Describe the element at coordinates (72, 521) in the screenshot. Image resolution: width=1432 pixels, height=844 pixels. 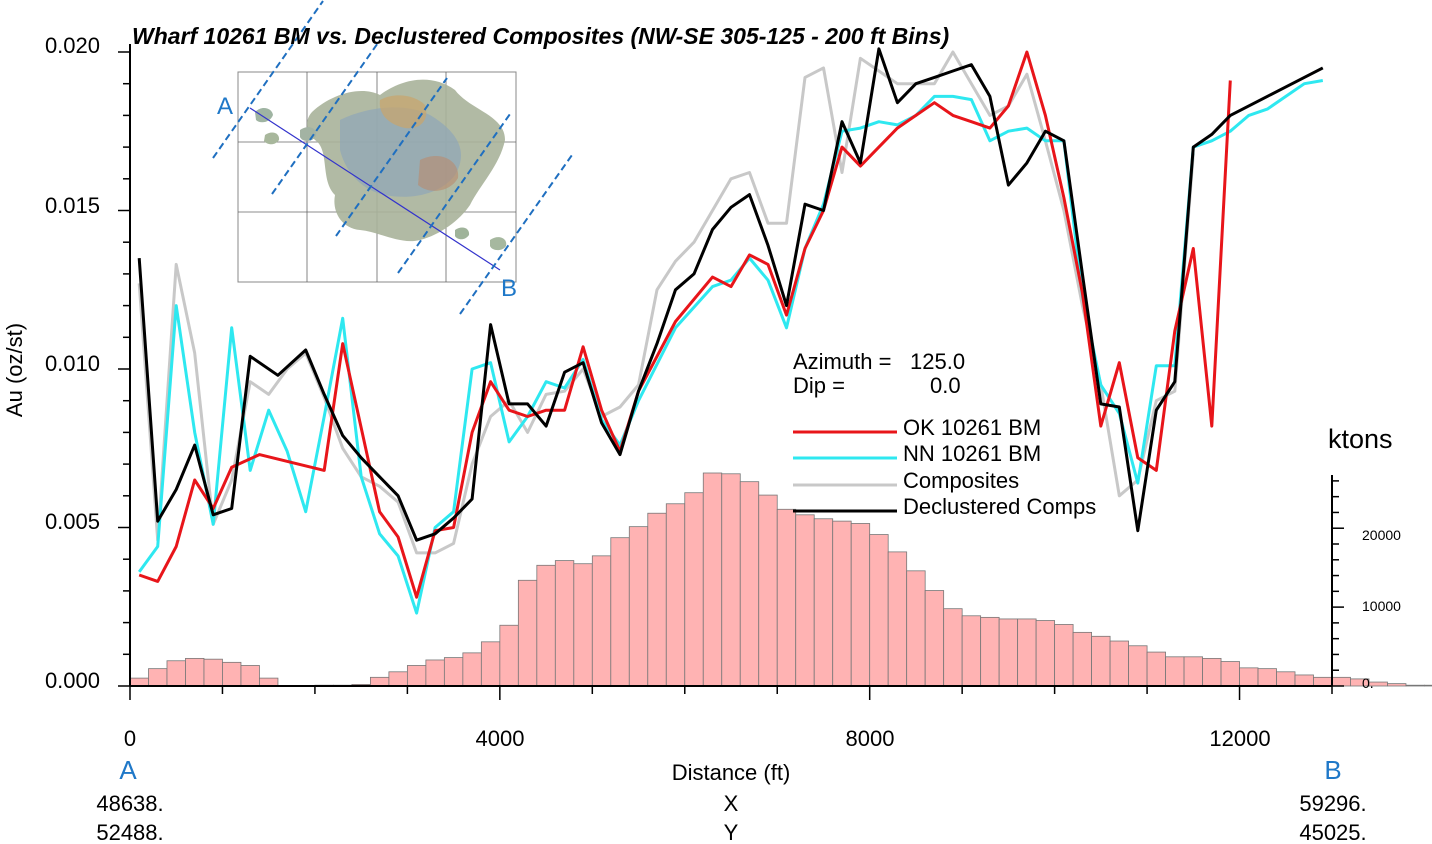
I see `y-tick-label: 0.005` at that location.